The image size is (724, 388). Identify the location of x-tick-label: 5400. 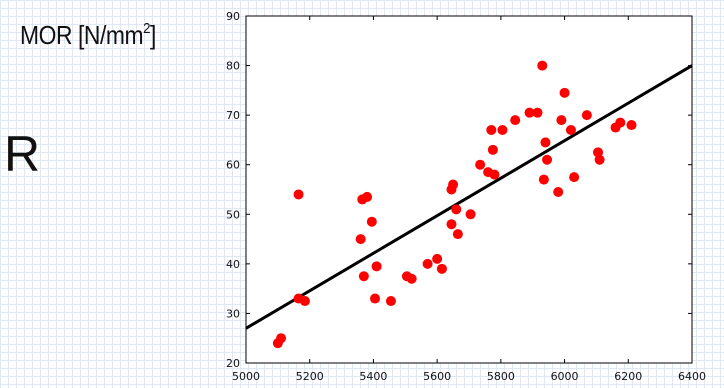
(373, 376).